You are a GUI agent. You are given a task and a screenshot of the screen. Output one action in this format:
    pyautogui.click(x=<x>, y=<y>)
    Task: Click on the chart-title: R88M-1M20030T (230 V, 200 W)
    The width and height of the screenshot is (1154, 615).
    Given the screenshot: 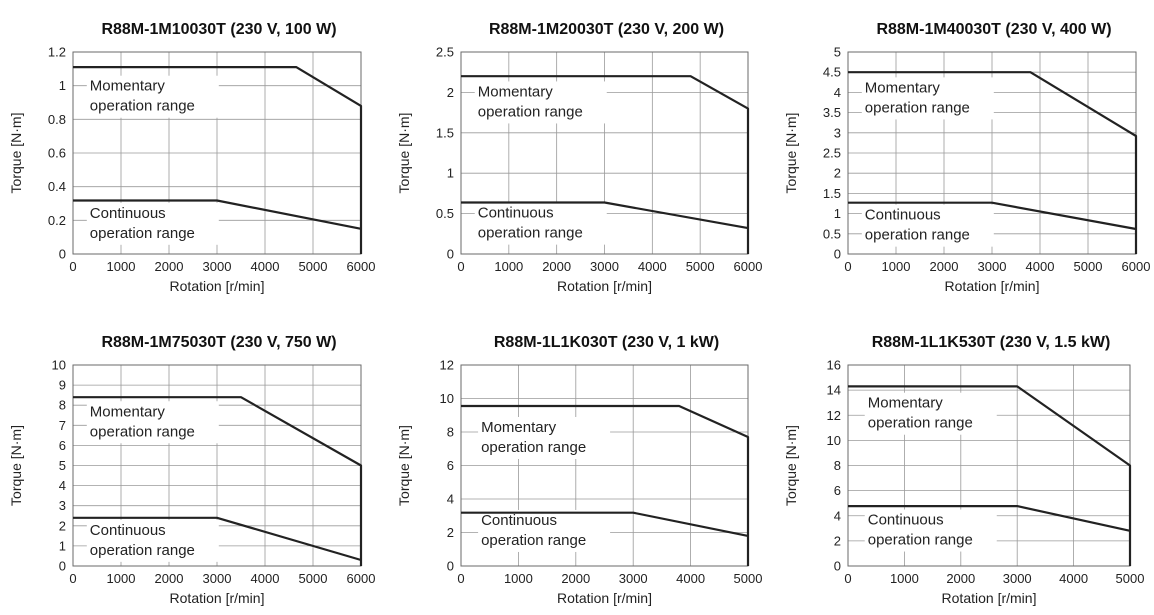 What is the action you would take?
    pyautogui.click(x=606, y=29)
    